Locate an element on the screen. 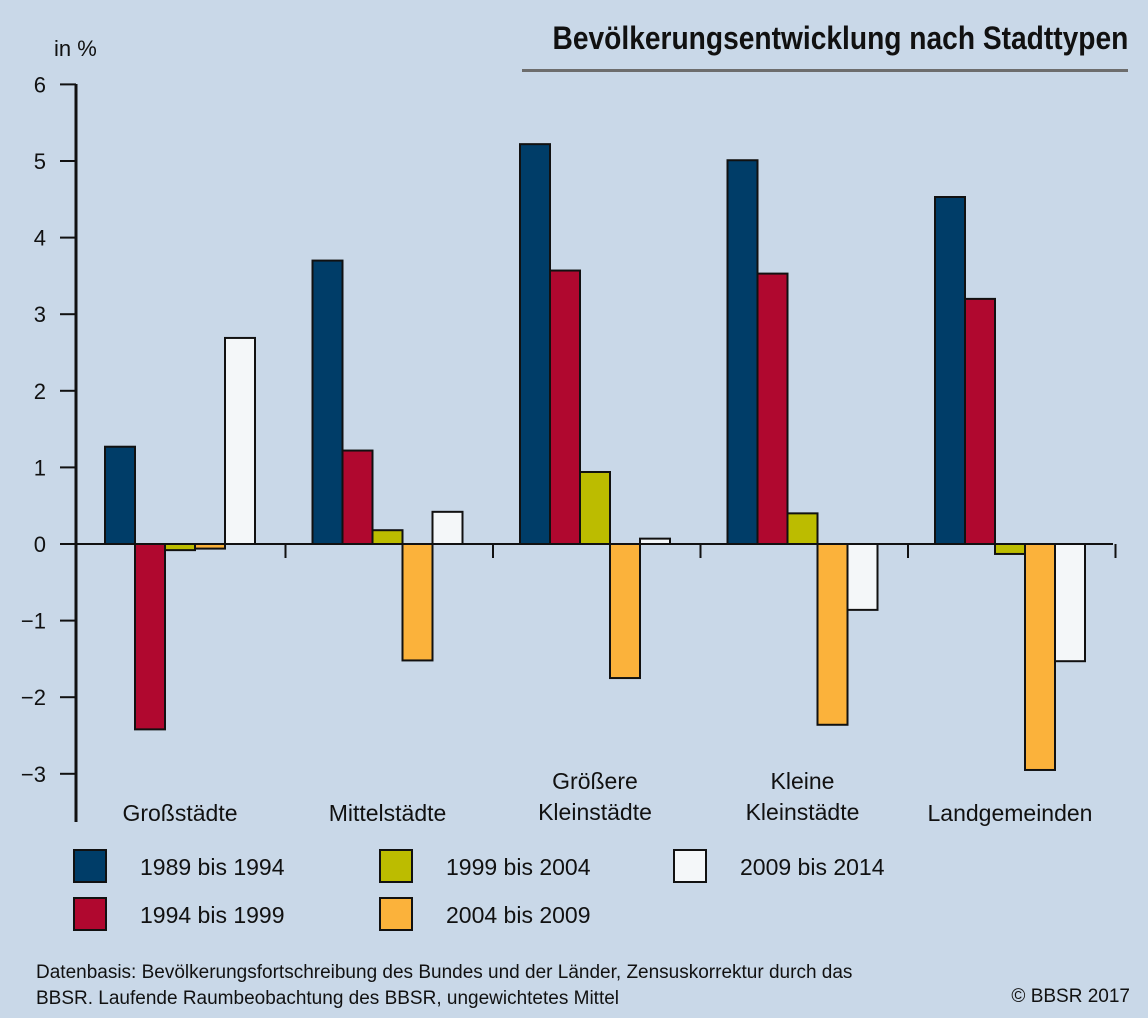 This screenshot has width=1148, height=1018. y-tick-label-9: −3 is located at coordinates (33, 774).